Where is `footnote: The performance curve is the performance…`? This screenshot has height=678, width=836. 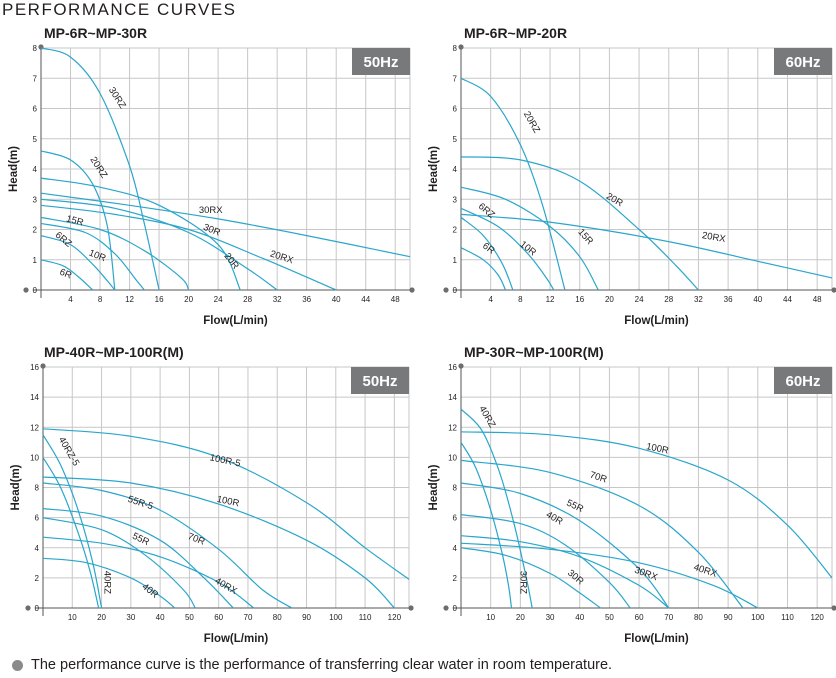 footnote: The performance curve is the performance… is located at coordinates (312, 665).